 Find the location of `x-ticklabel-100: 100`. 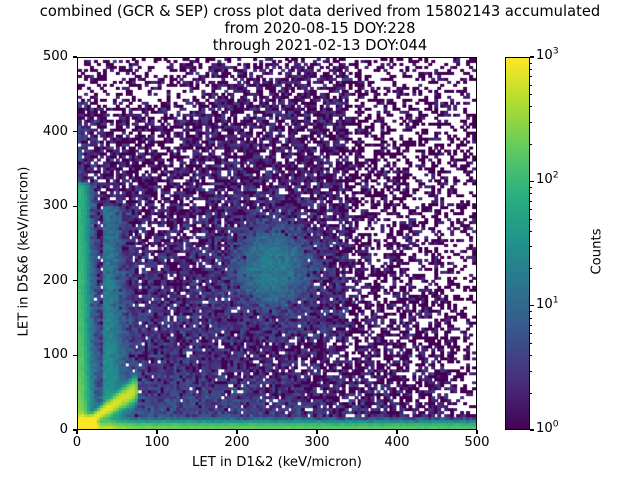

x-ticklabel-100: 100 is located at coordinates (157, 442).